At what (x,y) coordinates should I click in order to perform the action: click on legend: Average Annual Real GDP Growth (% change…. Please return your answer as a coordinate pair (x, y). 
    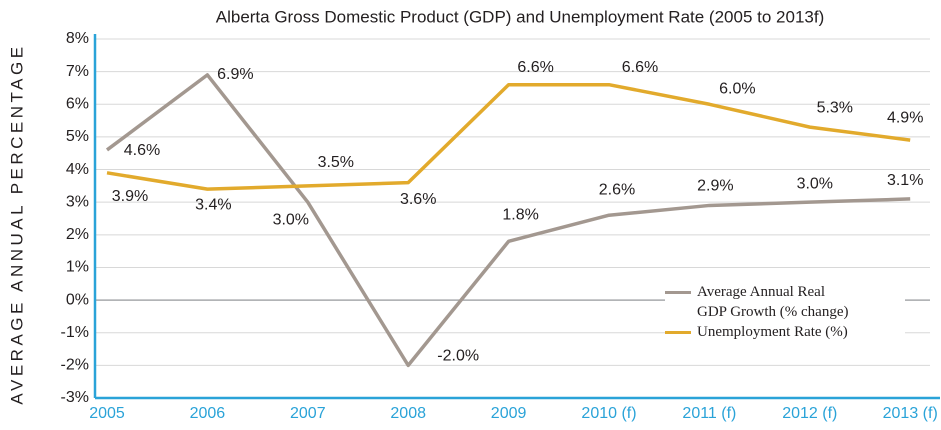
    Looking at the image, I should click on (785, 312).